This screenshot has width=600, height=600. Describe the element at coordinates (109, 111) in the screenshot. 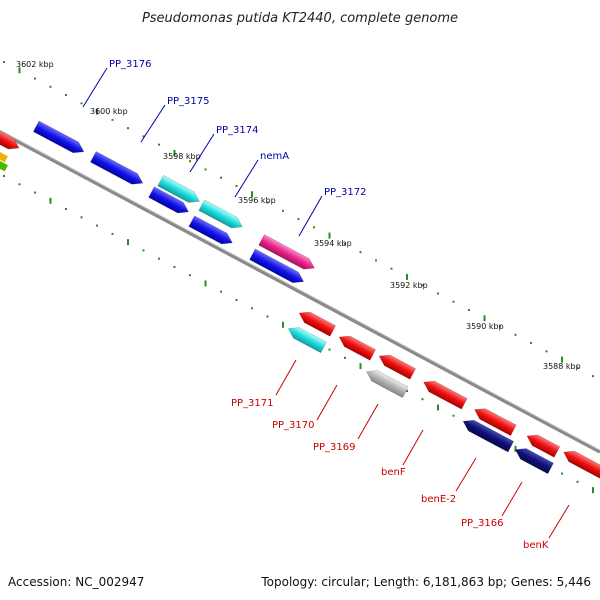

I see `kbp-label-3600: 3600 kbp` at that location.